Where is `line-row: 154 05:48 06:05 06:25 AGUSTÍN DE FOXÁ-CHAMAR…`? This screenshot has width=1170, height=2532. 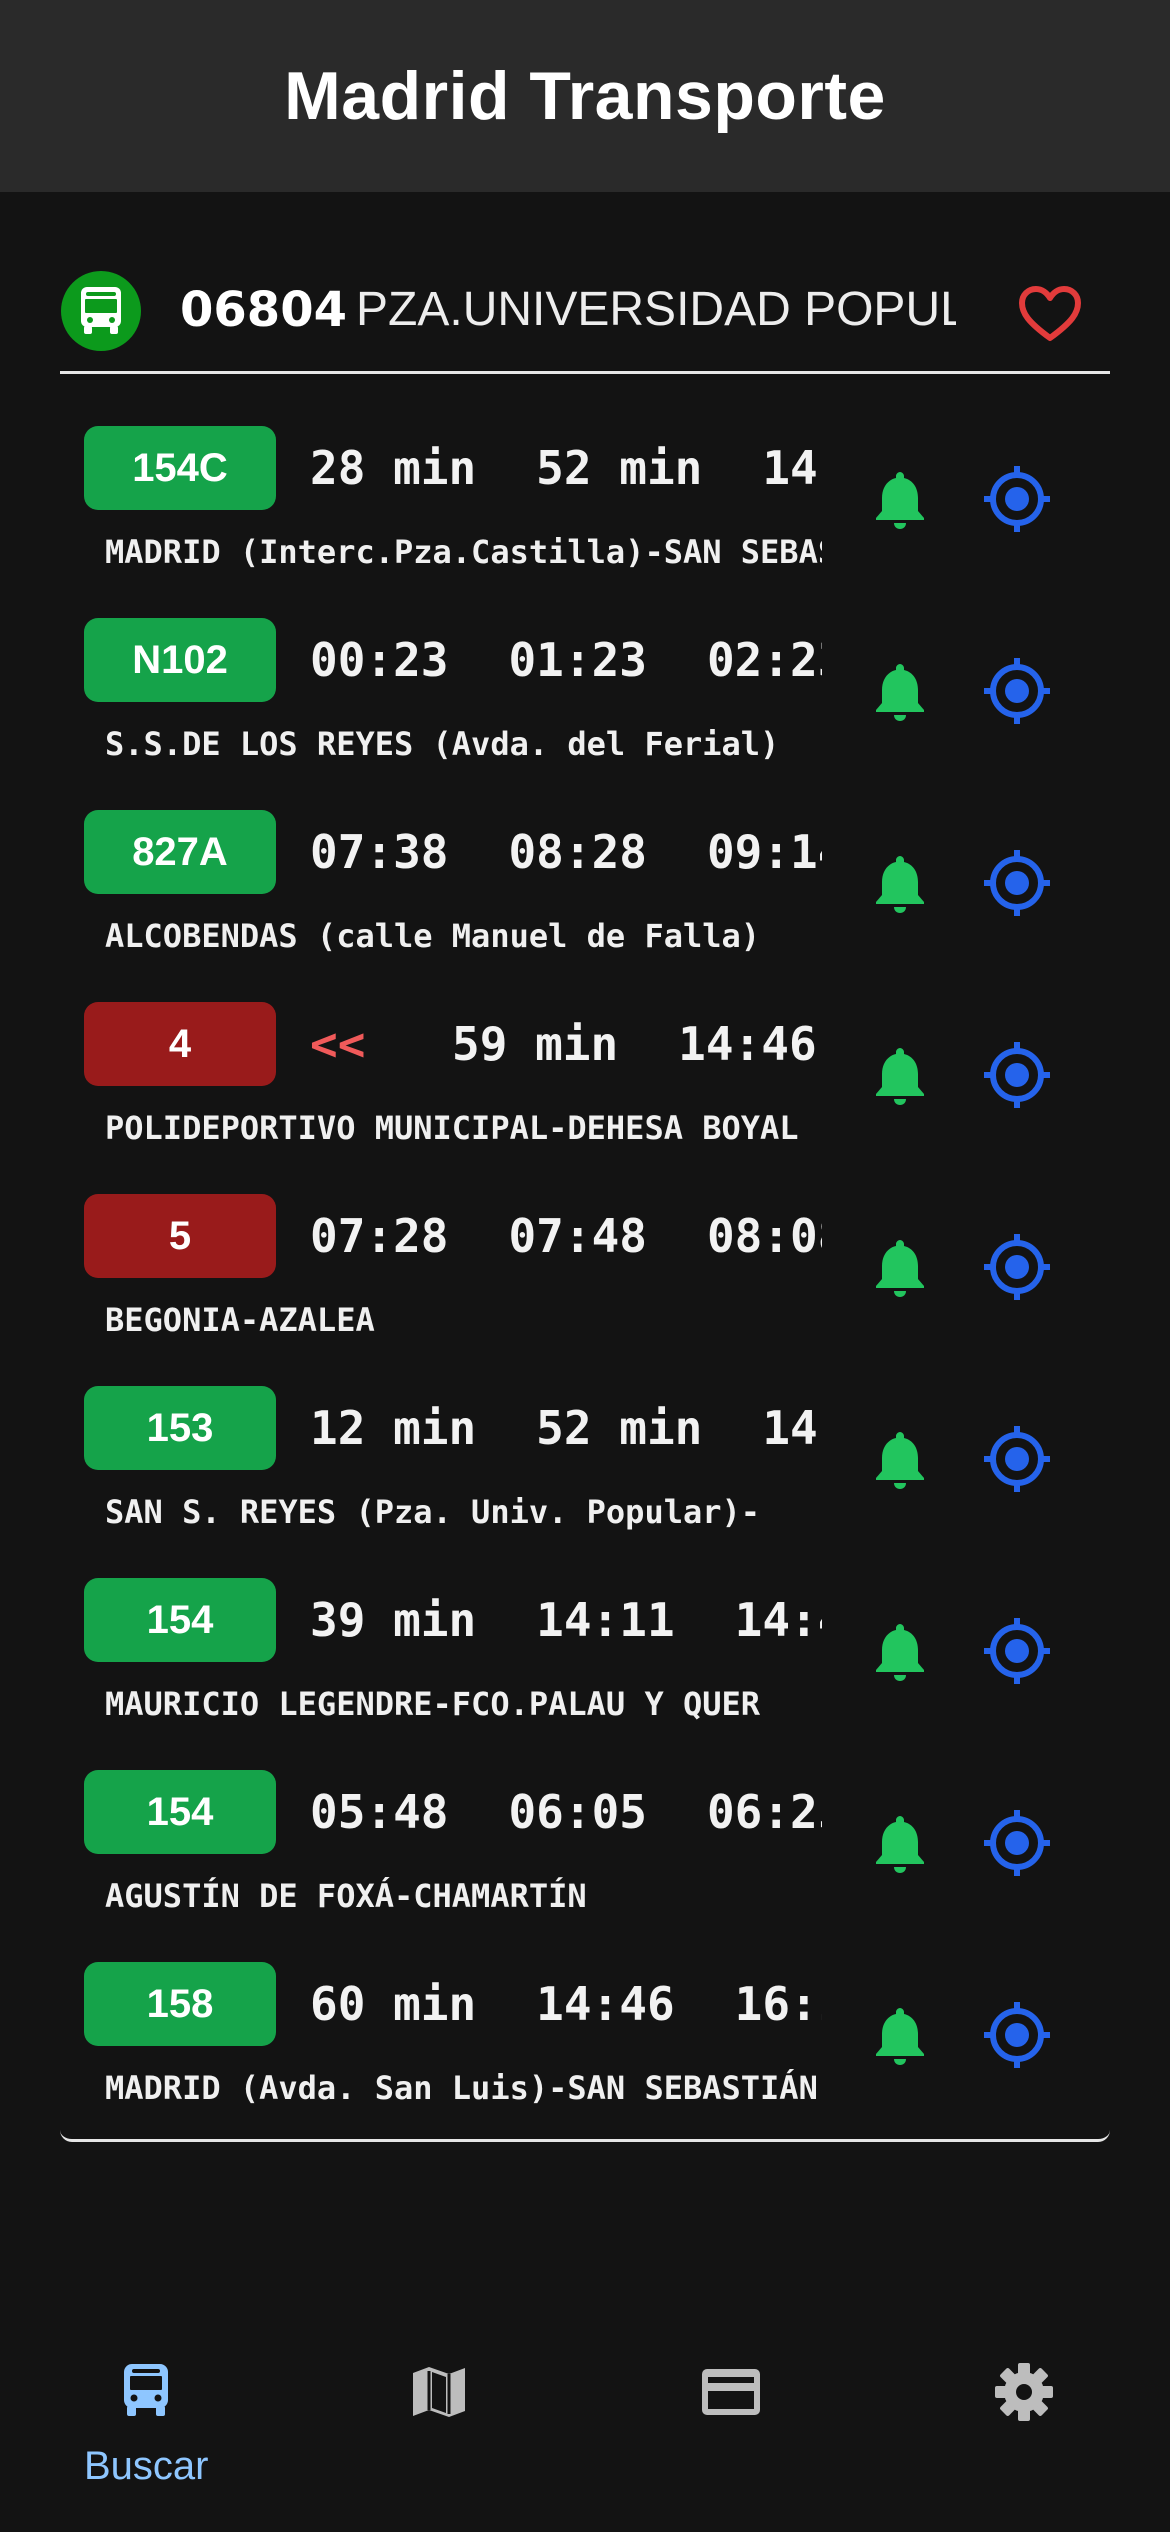
line-row: 154 05:48 06:05 06:25 AGUSTÍN DE FOXÁ-CHAMAR… is located at coordinates (585, 1866).